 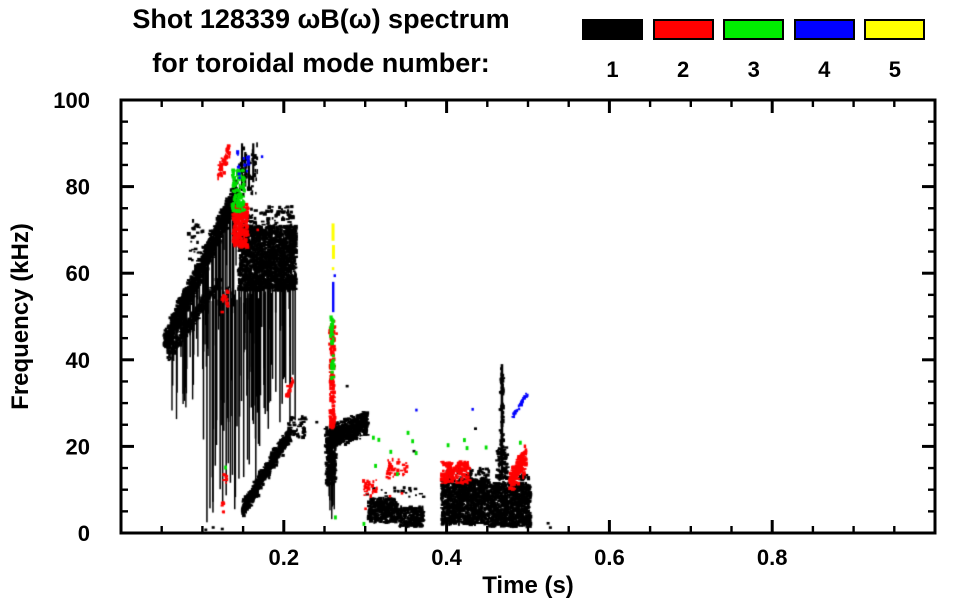 I want to click on y-tick-label: 0, so click(x=84, y=533).